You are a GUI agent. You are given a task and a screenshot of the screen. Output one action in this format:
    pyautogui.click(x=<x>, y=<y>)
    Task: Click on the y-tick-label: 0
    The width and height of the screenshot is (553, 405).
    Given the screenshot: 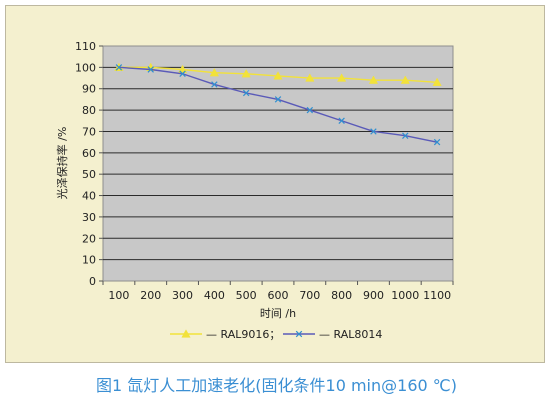 What is the action you would take?
    pyautogui.click(x=92, y=281)
    